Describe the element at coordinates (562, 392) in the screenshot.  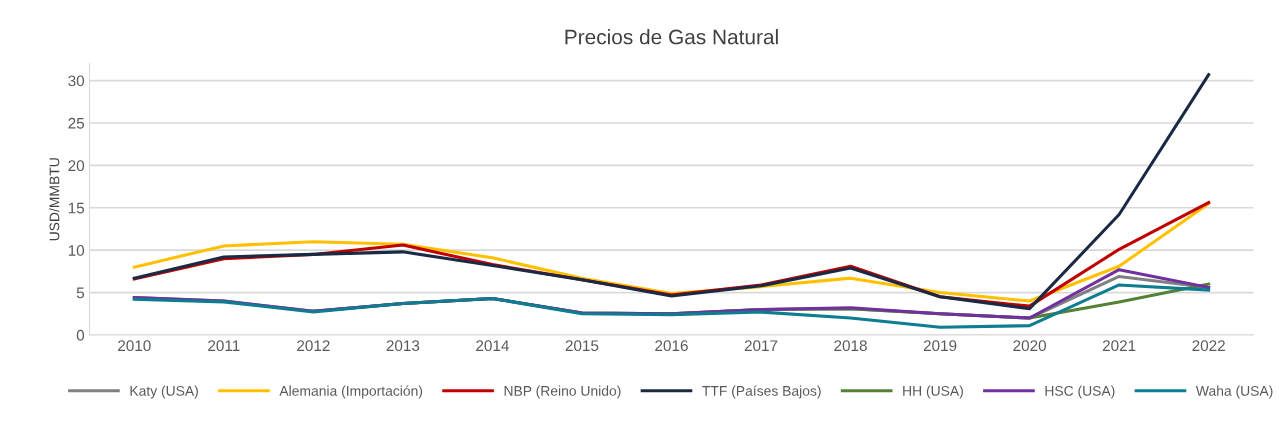
I see `legend-label: NBP (Reino Unido)` at that location.